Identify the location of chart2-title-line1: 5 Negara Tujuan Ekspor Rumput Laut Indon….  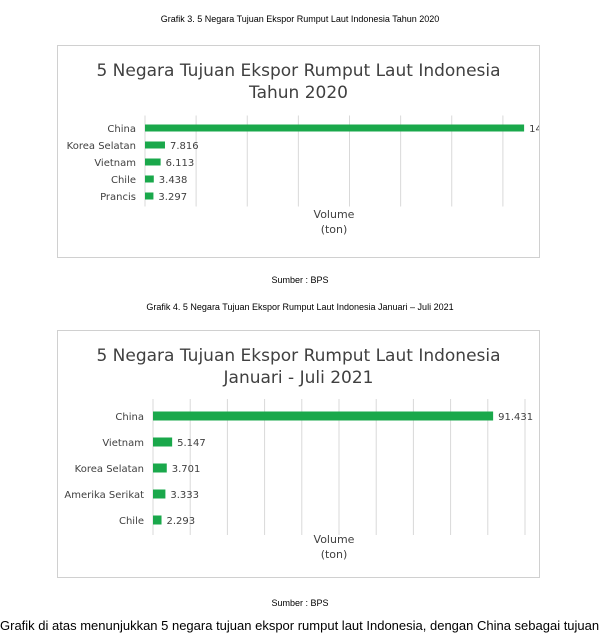
(298, 356).